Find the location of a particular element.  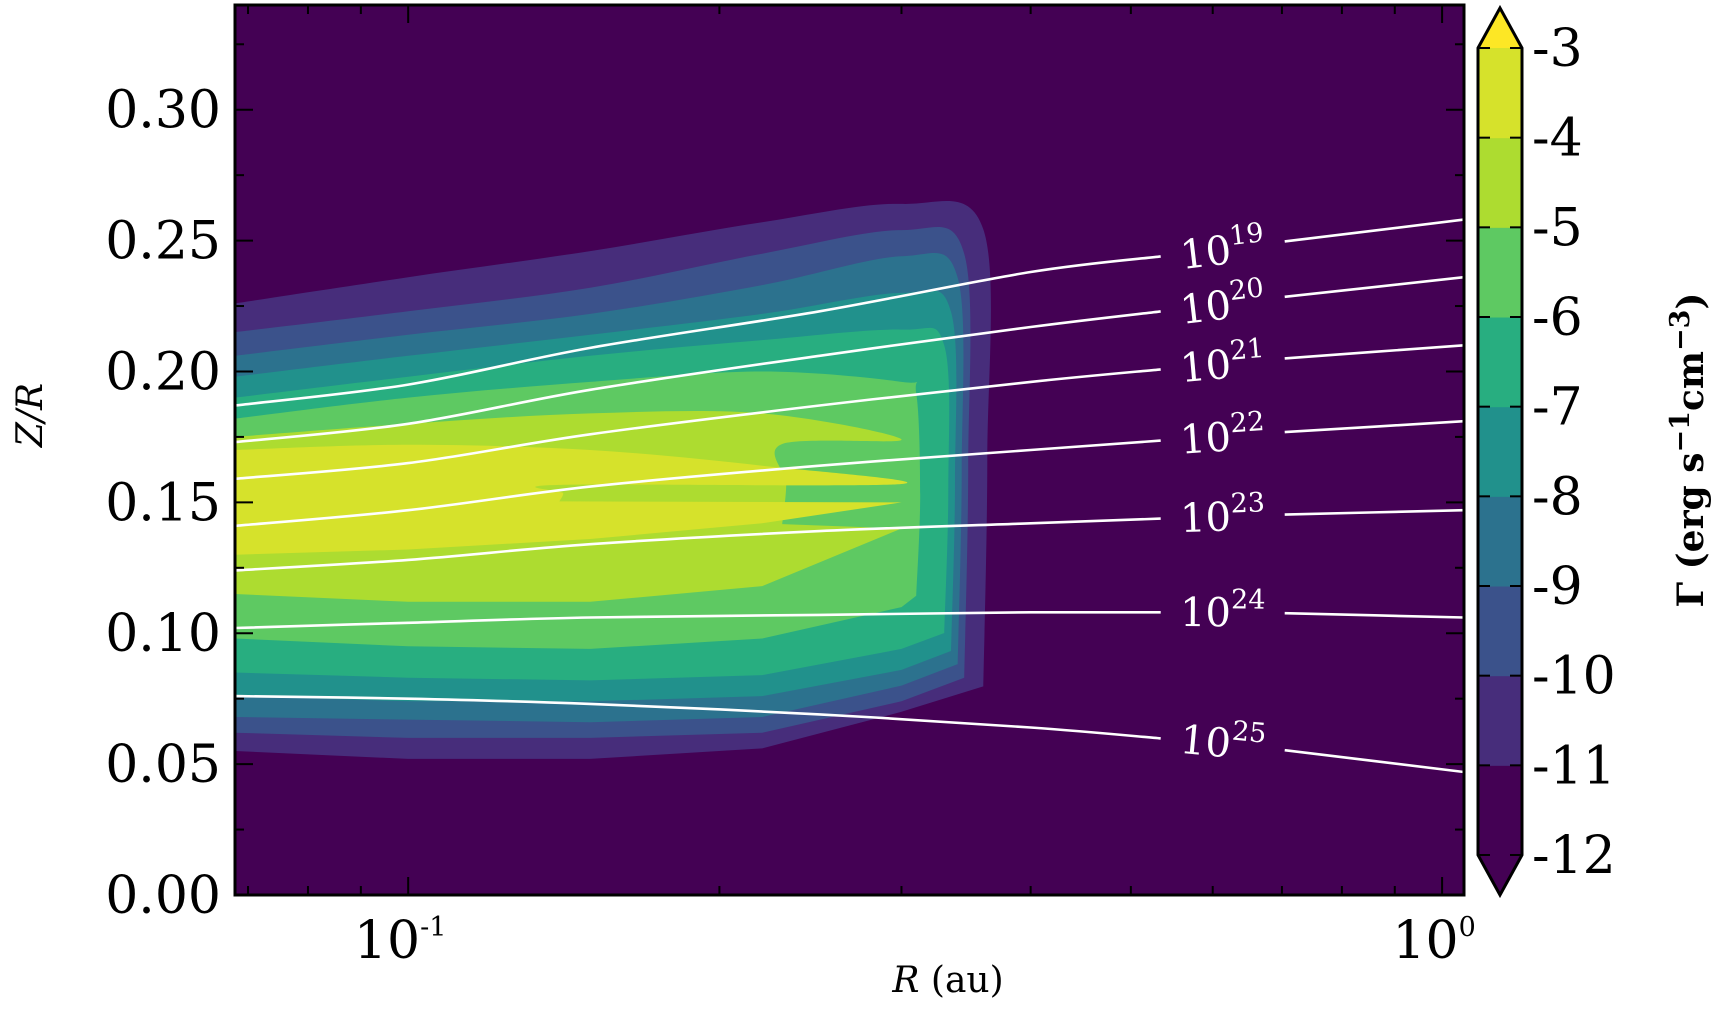

column-density-line-23-right is located at coordinates (1374, 512).